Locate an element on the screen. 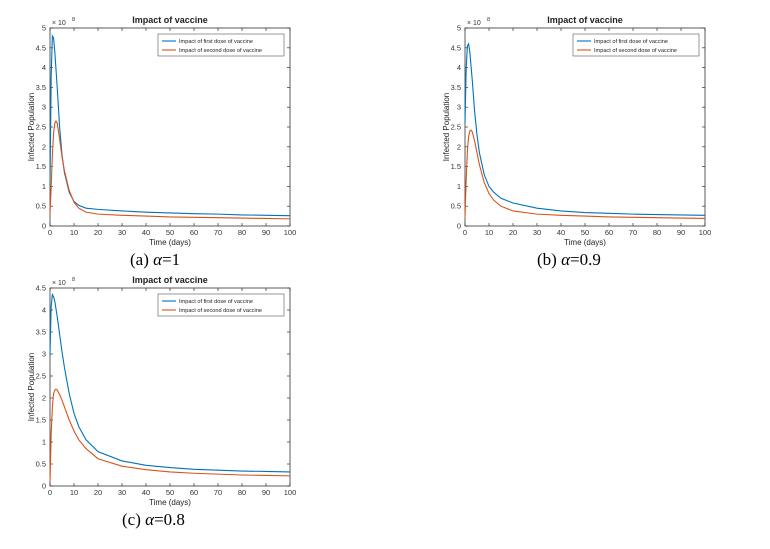  chart-0-x-tick-label-5: 50 is located at coordinates (170, 232).